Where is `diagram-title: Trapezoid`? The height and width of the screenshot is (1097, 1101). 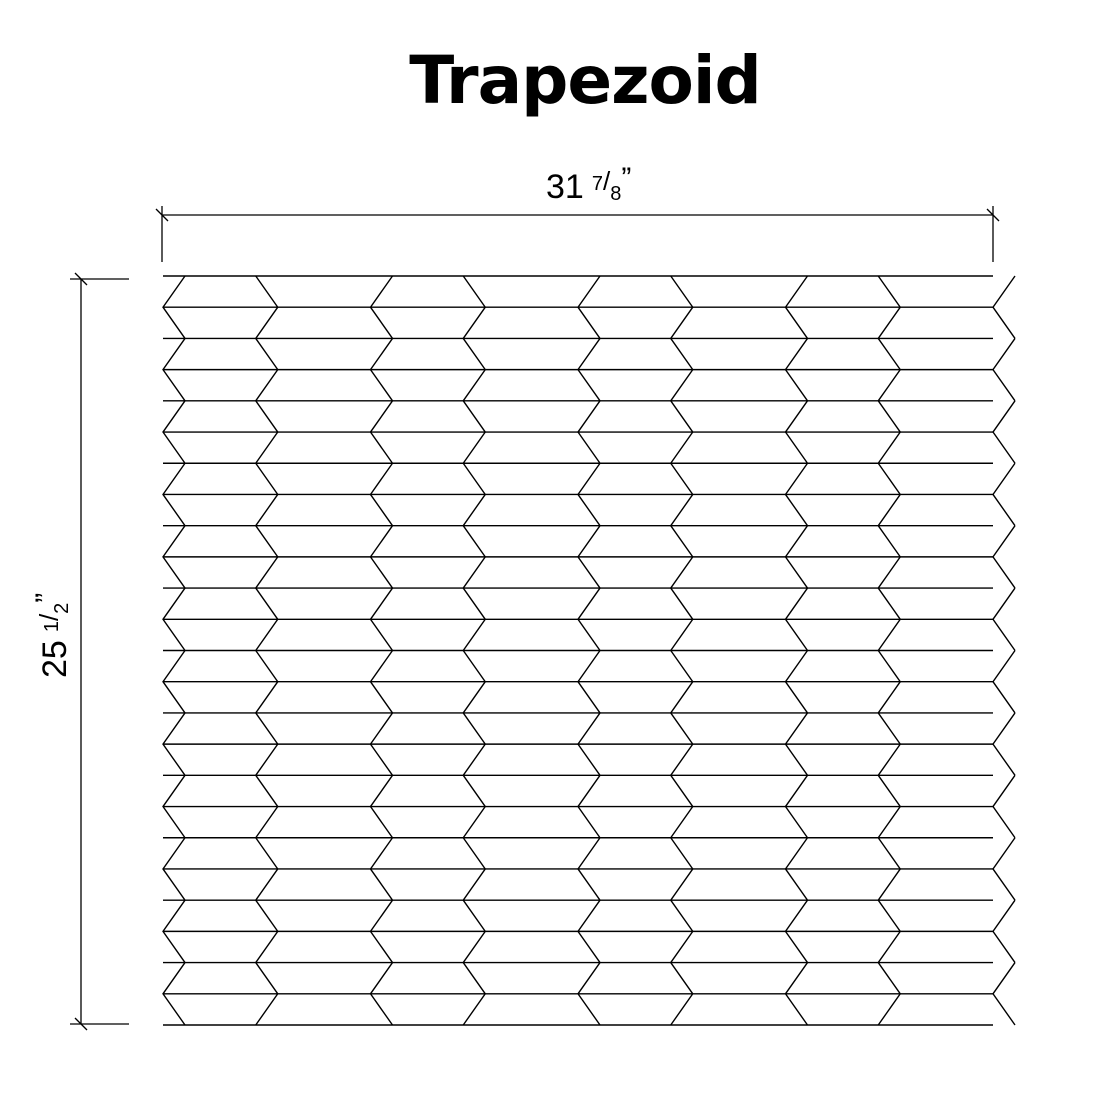
diagram-title: Trapezoid is located at coordinates (585, 80).